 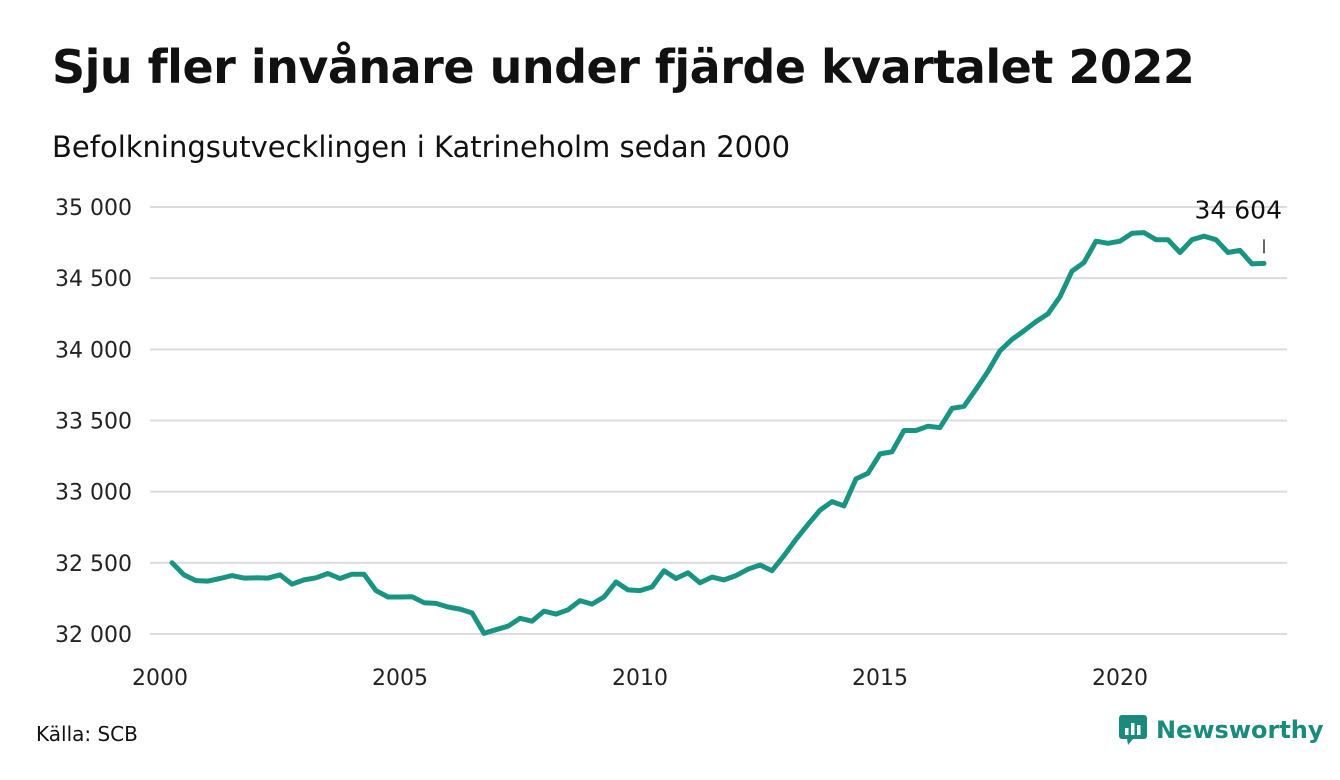 I want to click on newsworthy-brand-name: Newsworthy, so click(x=1240, y=730).